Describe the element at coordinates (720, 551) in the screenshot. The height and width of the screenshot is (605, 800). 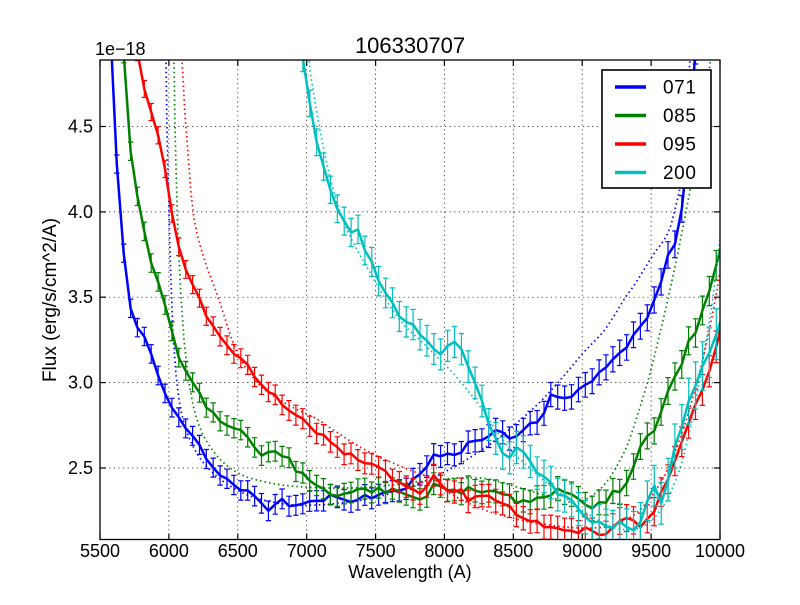
I see `svg-text: 10000` at that location.